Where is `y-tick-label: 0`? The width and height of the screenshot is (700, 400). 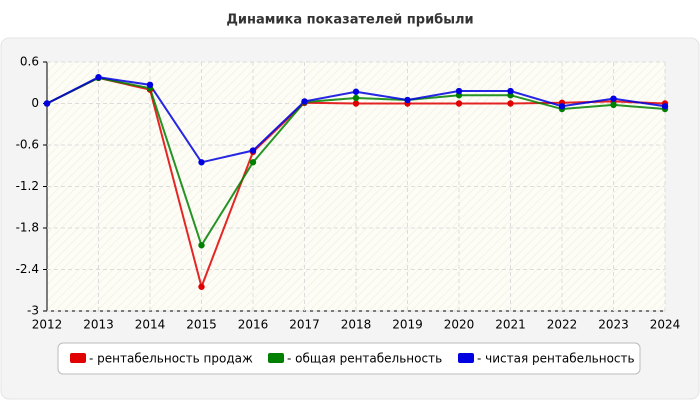 y-tick-label: 0 is located at coordinates (35, 103).